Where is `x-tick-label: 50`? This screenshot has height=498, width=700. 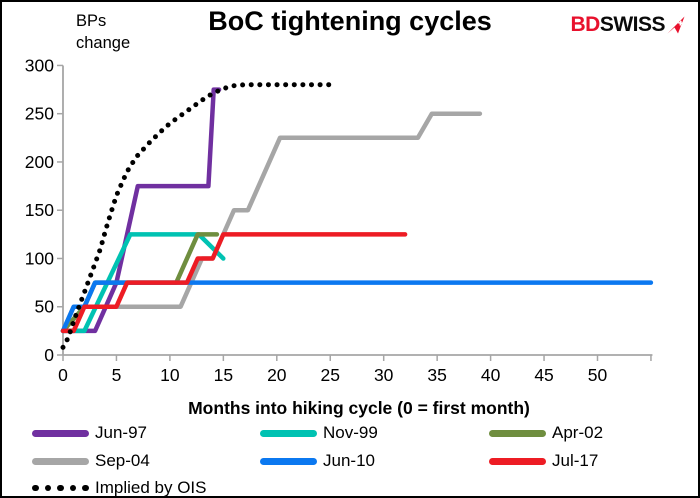
x-tick-label: 50 is located at coordinates (598, 375).